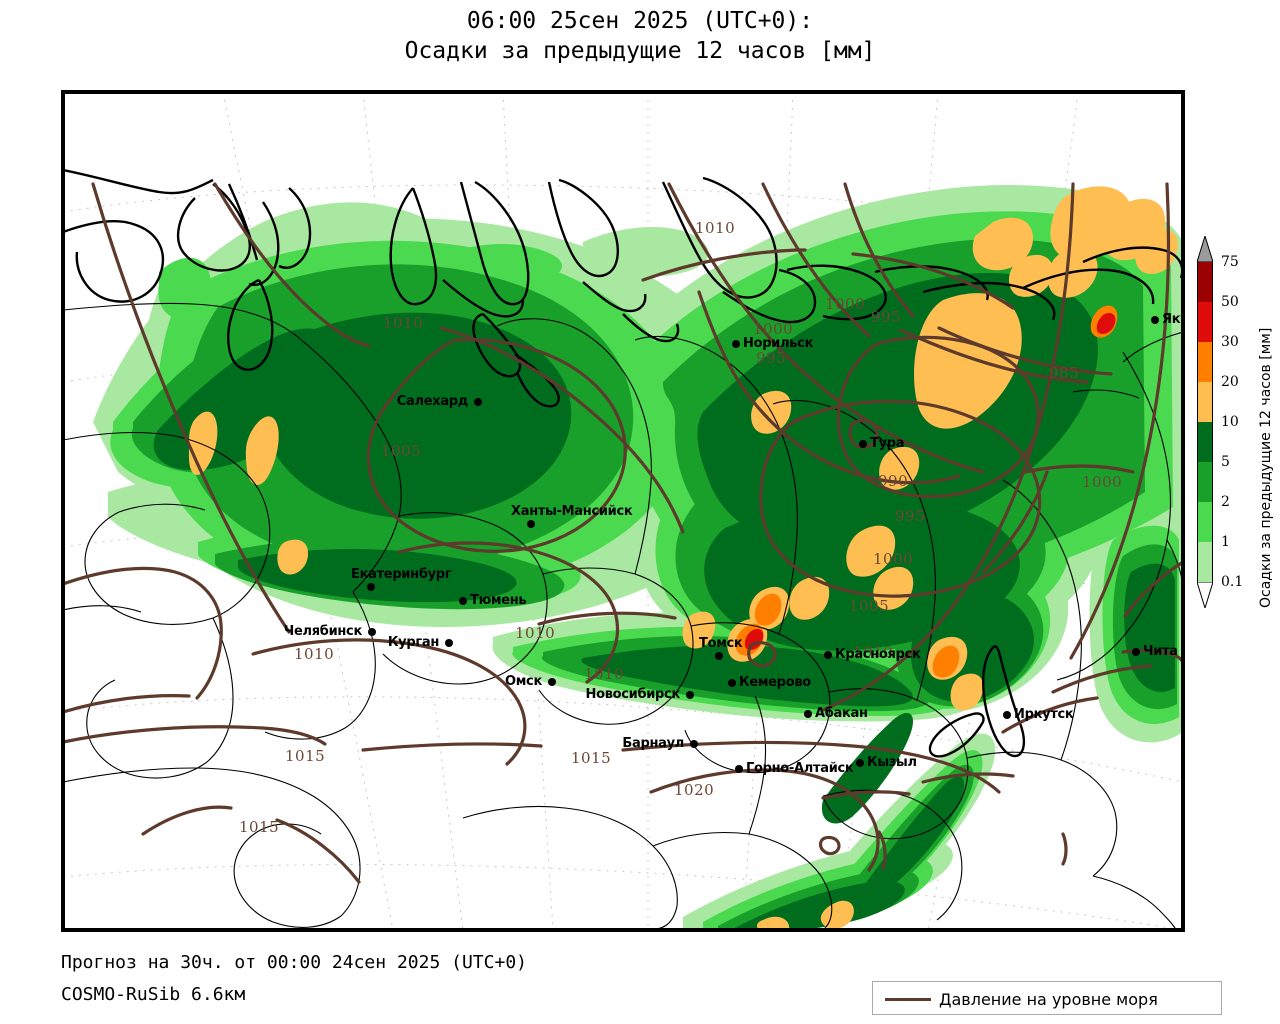 This screenshot has height=1024, width=1280. What do you see at coordinates (892, 762) in the screenshot?
I see `city-label: Кызыл` at bounding box center [892, 762].